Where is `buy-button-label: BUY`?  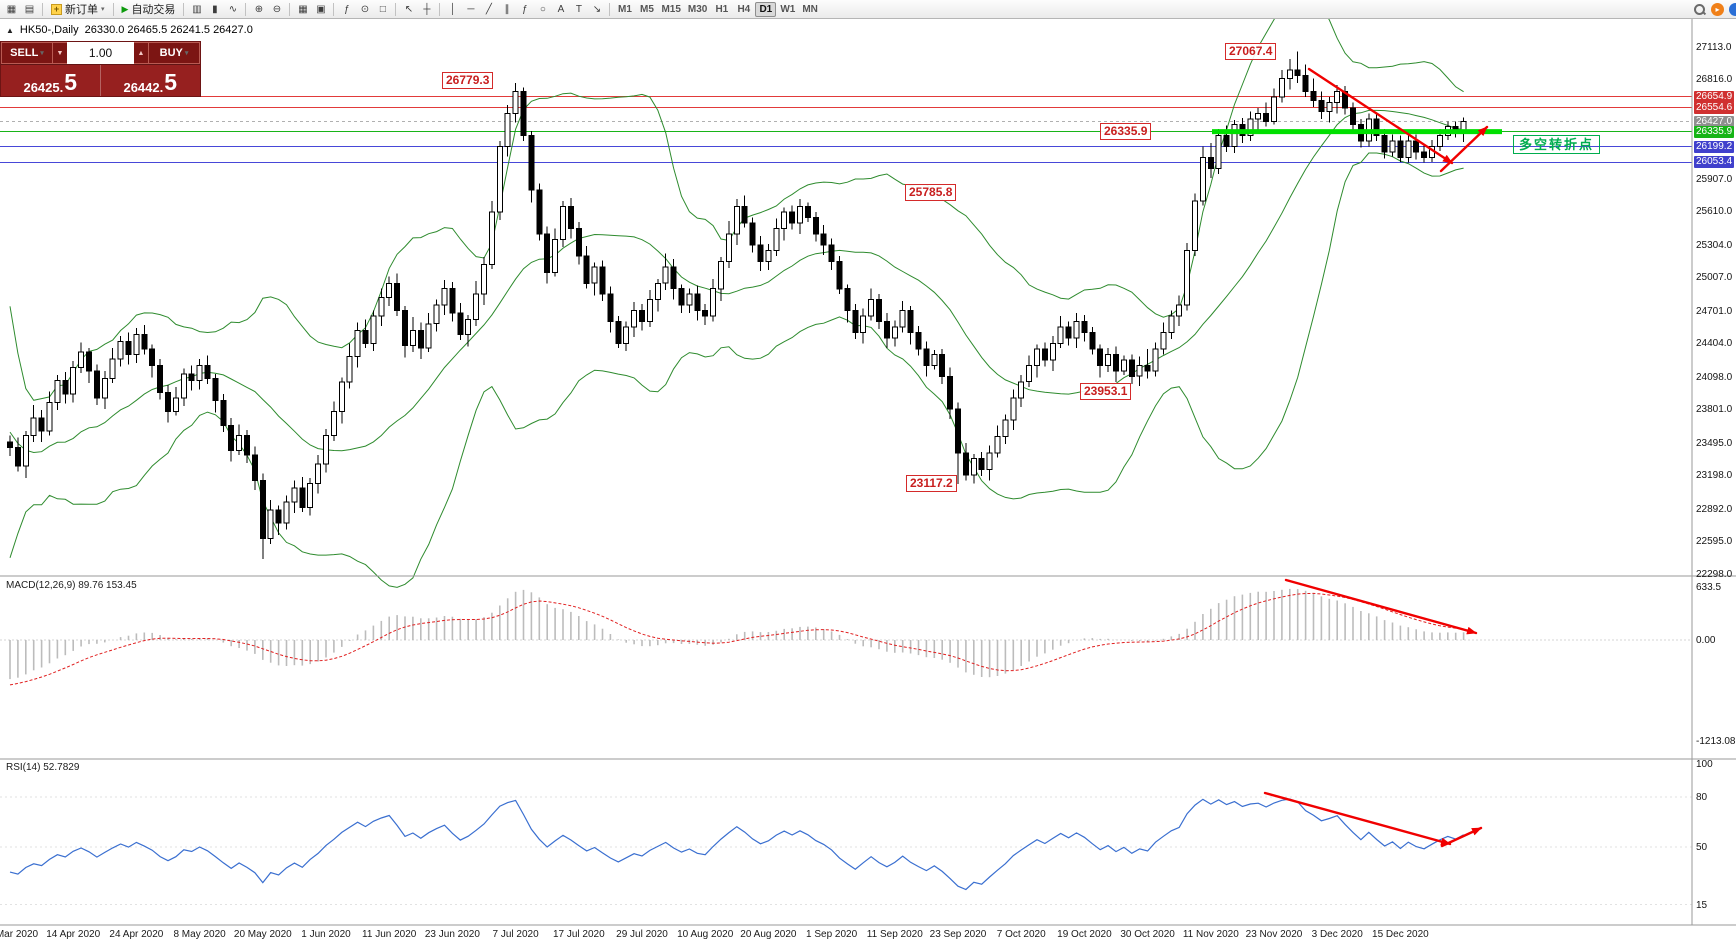
buy-button-label: BUY is located at coordinates (171, 53).